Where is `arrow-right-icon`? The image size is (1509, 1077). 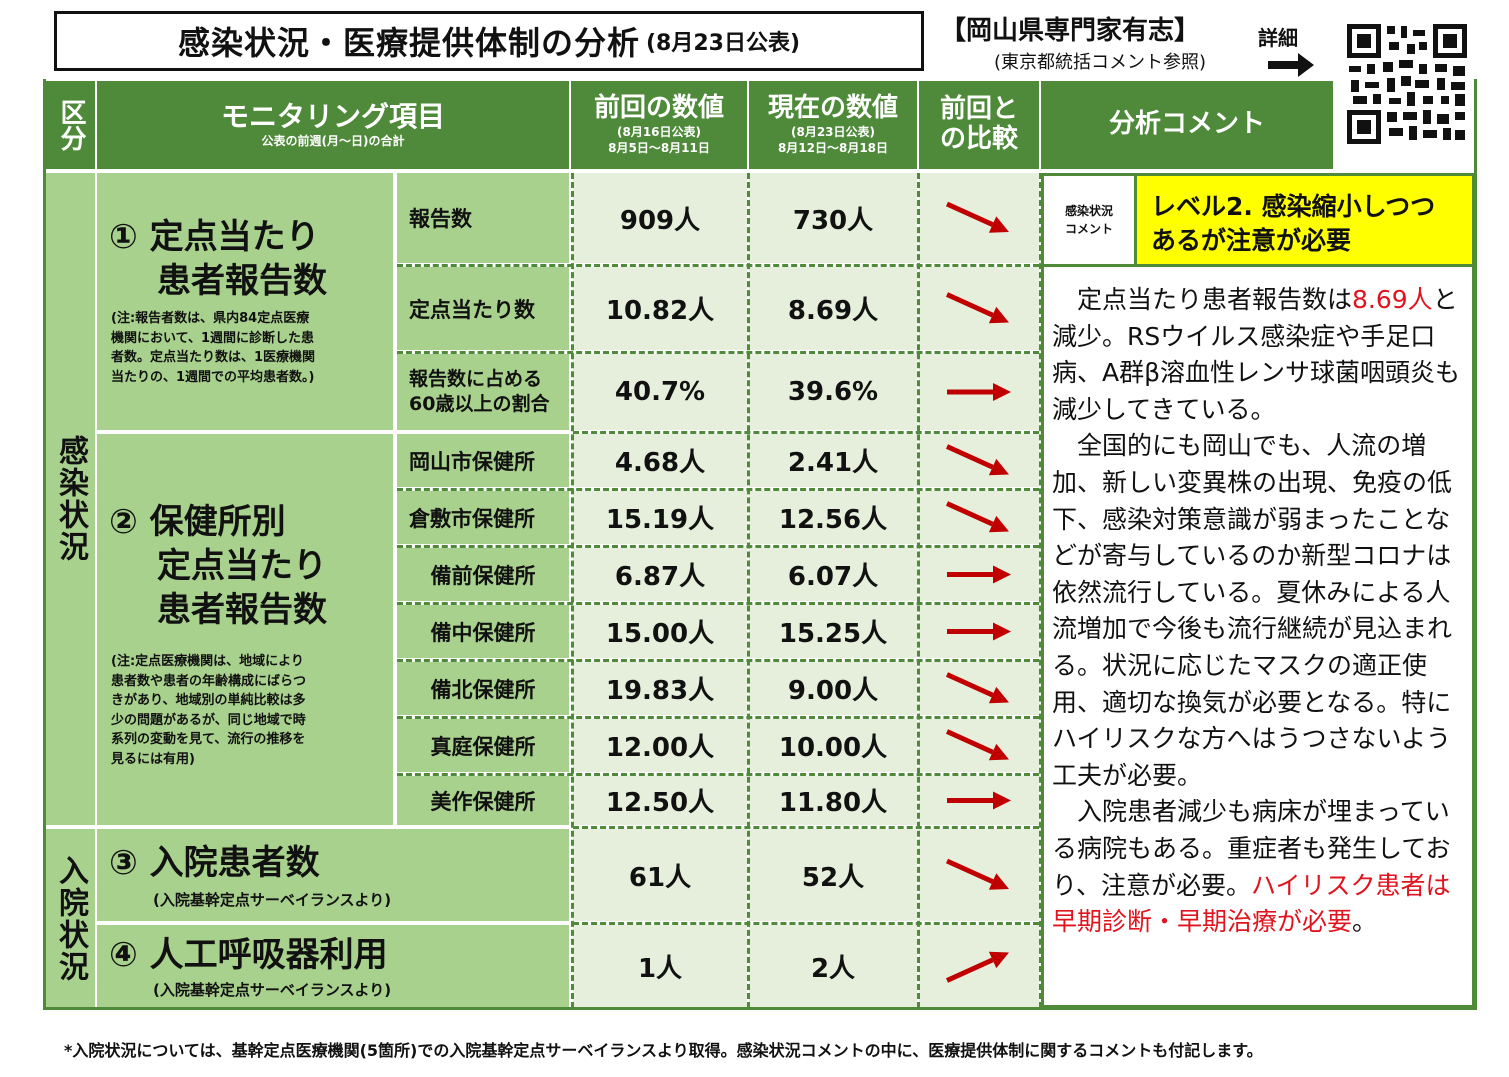
arrow-right-icon is located at coordinates (1291, 65).